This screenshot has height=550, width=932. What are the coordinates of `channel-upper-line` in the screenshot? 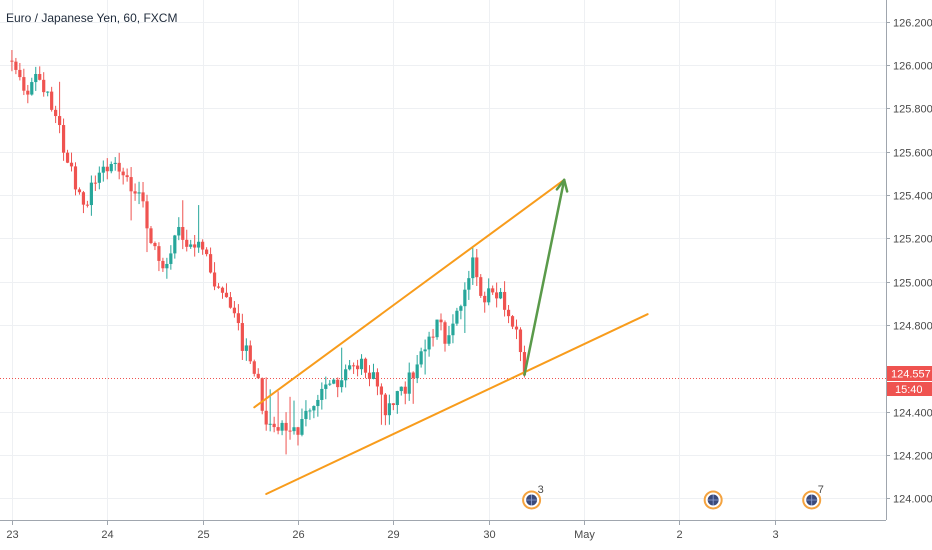 It's located at (409, 293).